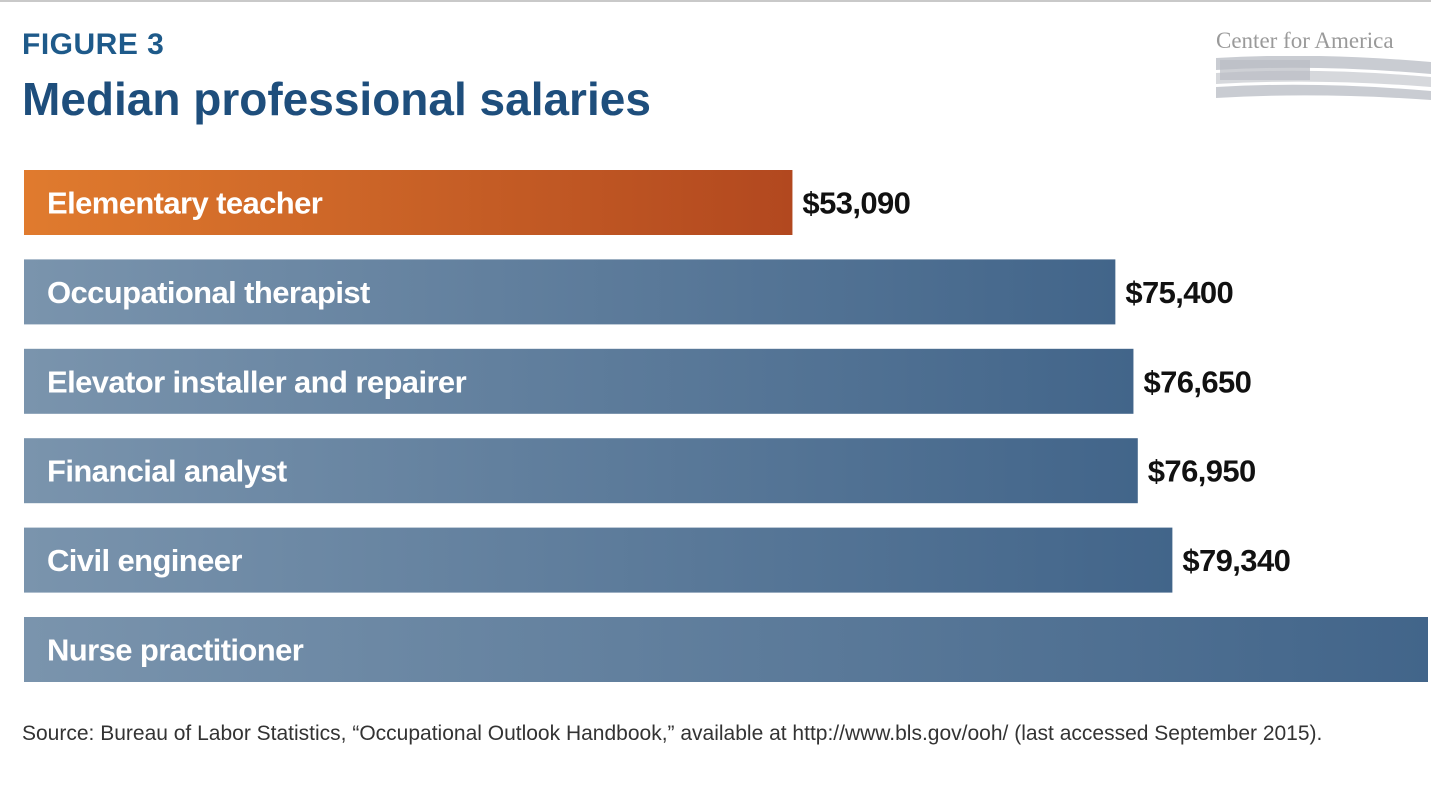 The image size is (1431, 805). What do you see at coordinates (1236, 560) in the screenshot?
I see `value-label: $79,340` at bounding box center [1236, 560].